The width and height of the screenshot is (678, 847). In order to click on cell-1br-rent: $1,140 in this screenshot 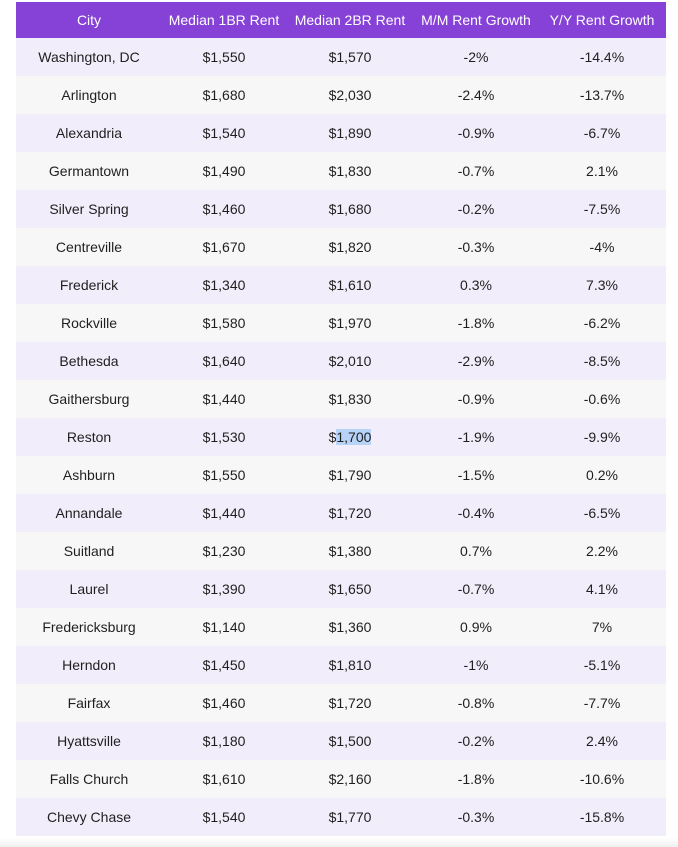, I will do `click(224, 627)`.